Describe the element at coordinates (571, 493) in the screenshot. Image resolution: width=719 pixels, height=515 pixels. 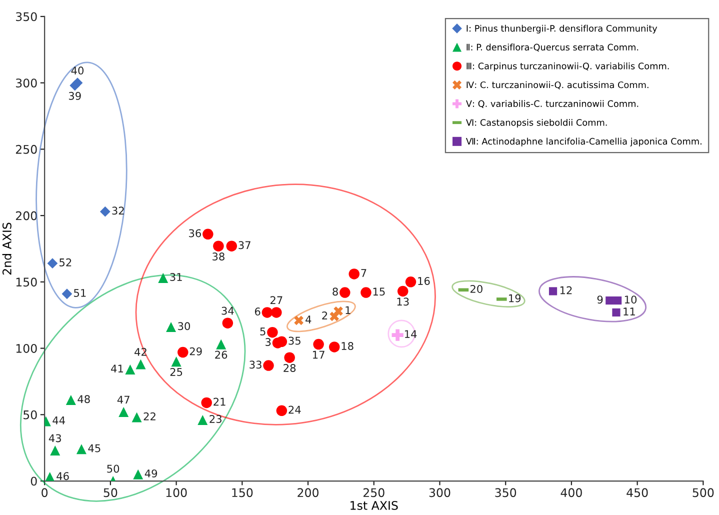
I see `x-tick-label: 400` at that location.